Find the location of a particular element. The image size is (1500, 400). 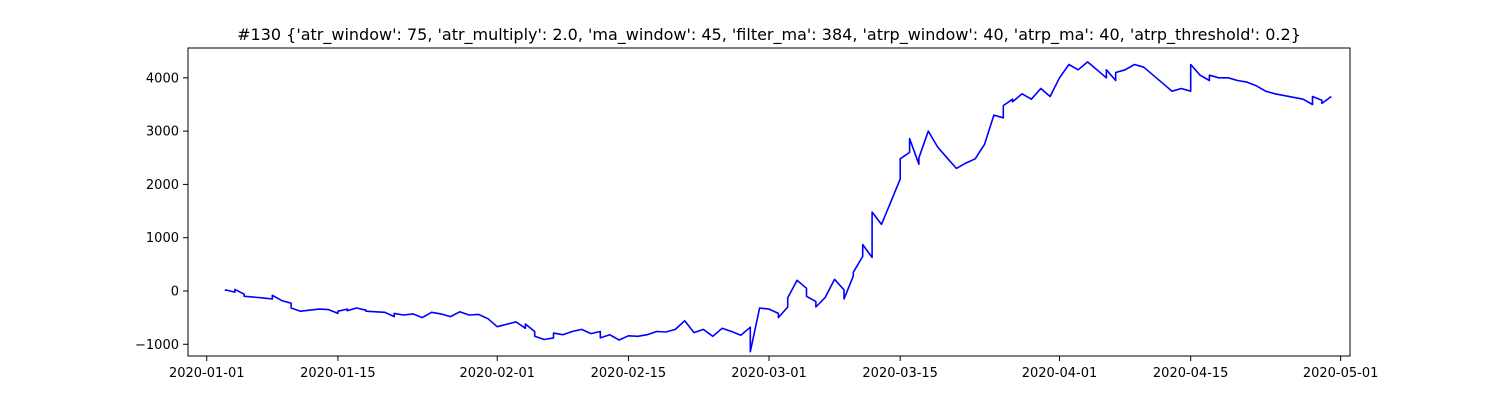

x-tick-label: 2020-03-01 is located at coordinates (769, 373).